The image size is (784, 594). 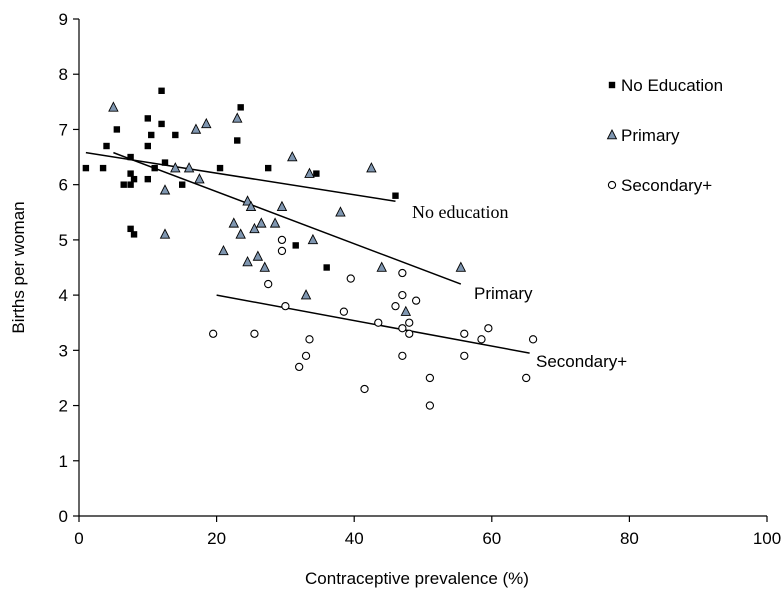 What do you see at coordinates (629, 538) in the screenshot?
I see `x-tick-label: 80` at bounding box center [629, 538].